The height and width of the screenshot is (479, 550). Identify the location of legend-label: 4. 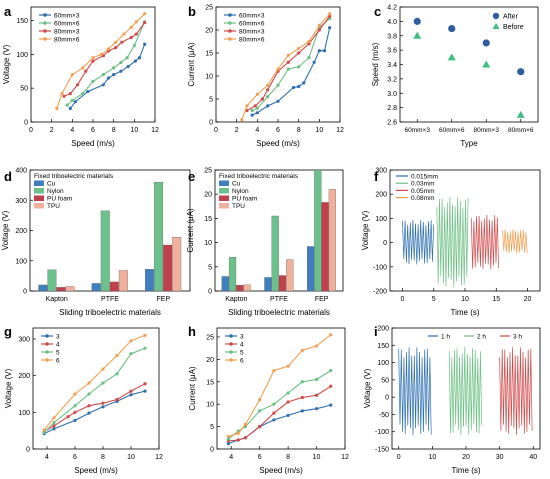
(58, 345).